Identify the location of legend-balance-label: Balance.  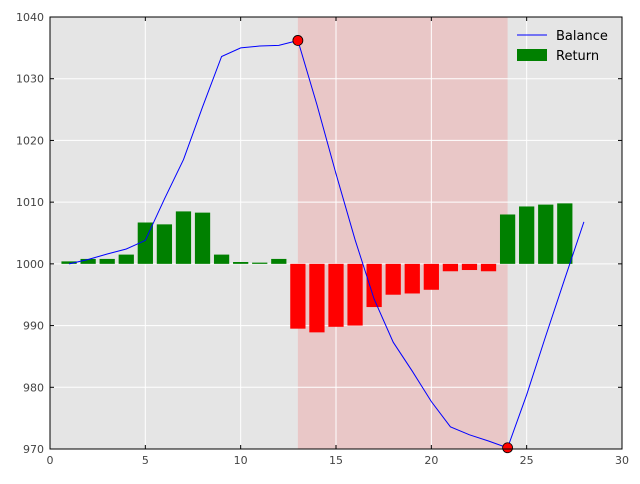
(582, 36).